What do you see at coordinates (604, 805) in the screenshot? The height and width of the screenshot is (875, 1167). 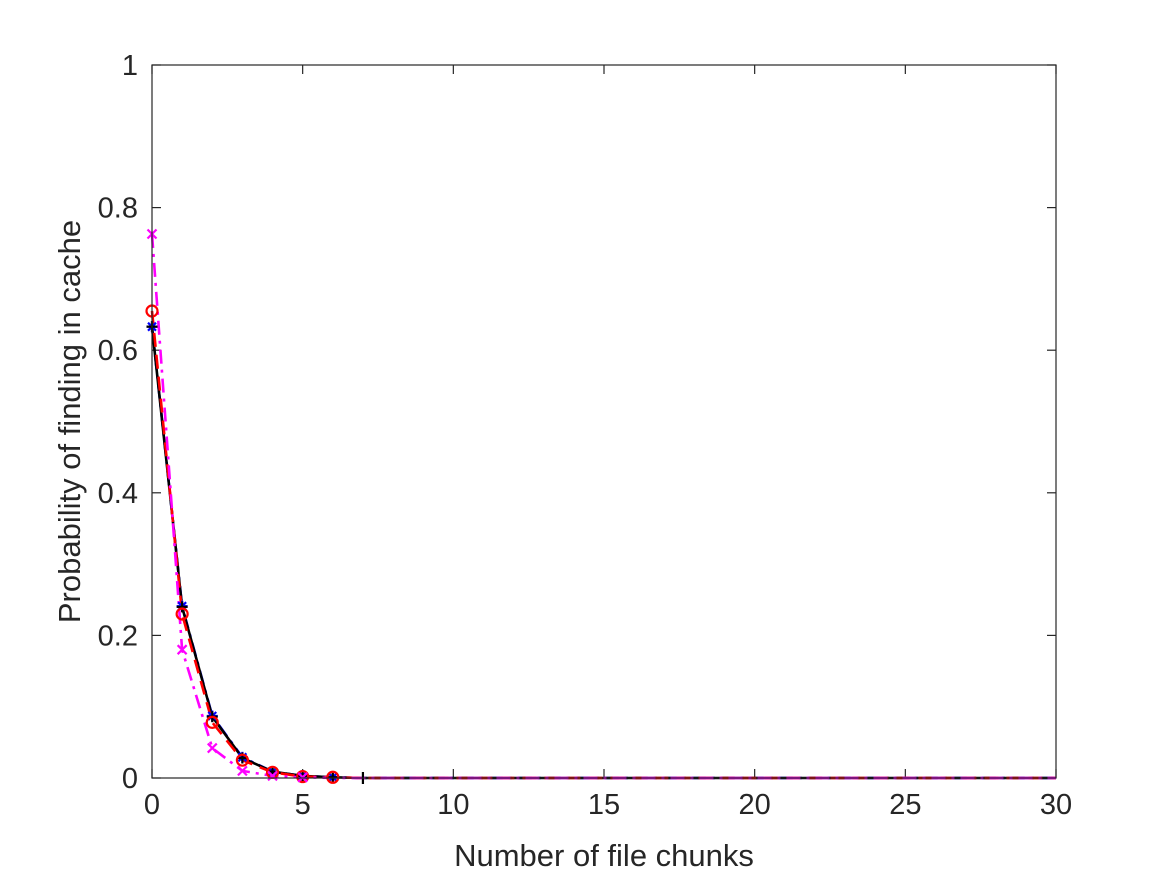 I see `x-tick-label: 15` at bounding box center [604, 805].